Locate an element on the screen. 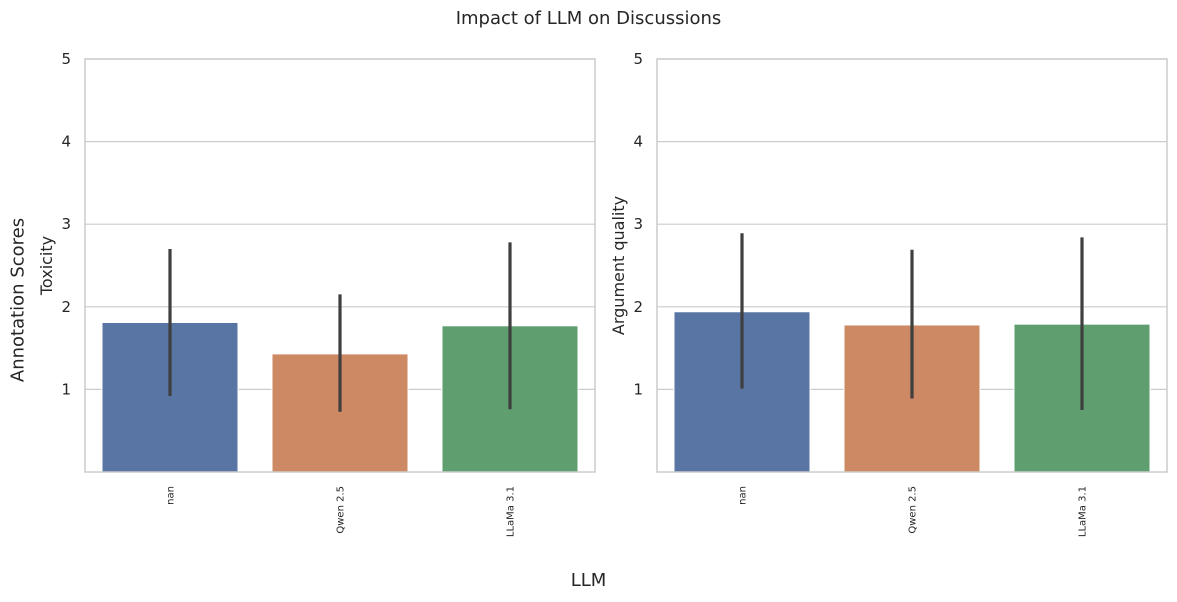 Image resolution: width=1177 pixels, height=602 pixels. figure-x-label: LLM is located at coordinates (588, 580).